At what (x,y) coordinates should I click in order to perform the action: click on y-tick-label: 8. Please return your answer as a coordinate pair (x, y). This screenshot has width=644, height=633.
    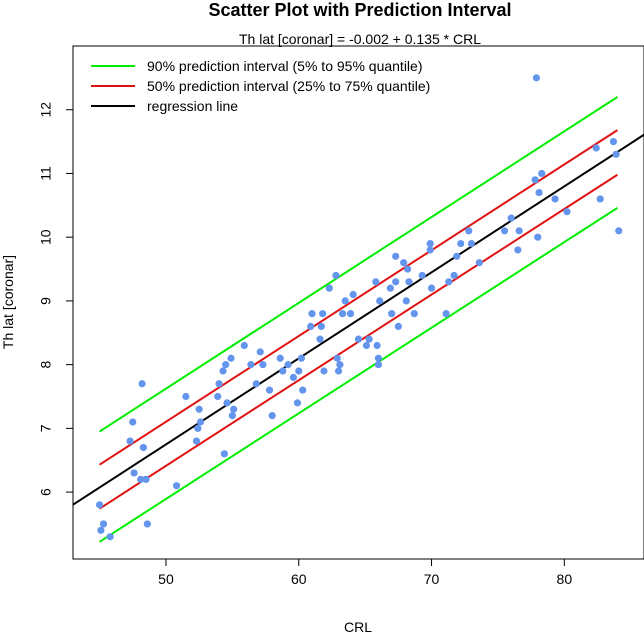
    Looking at the image, I should click on (46, 365).